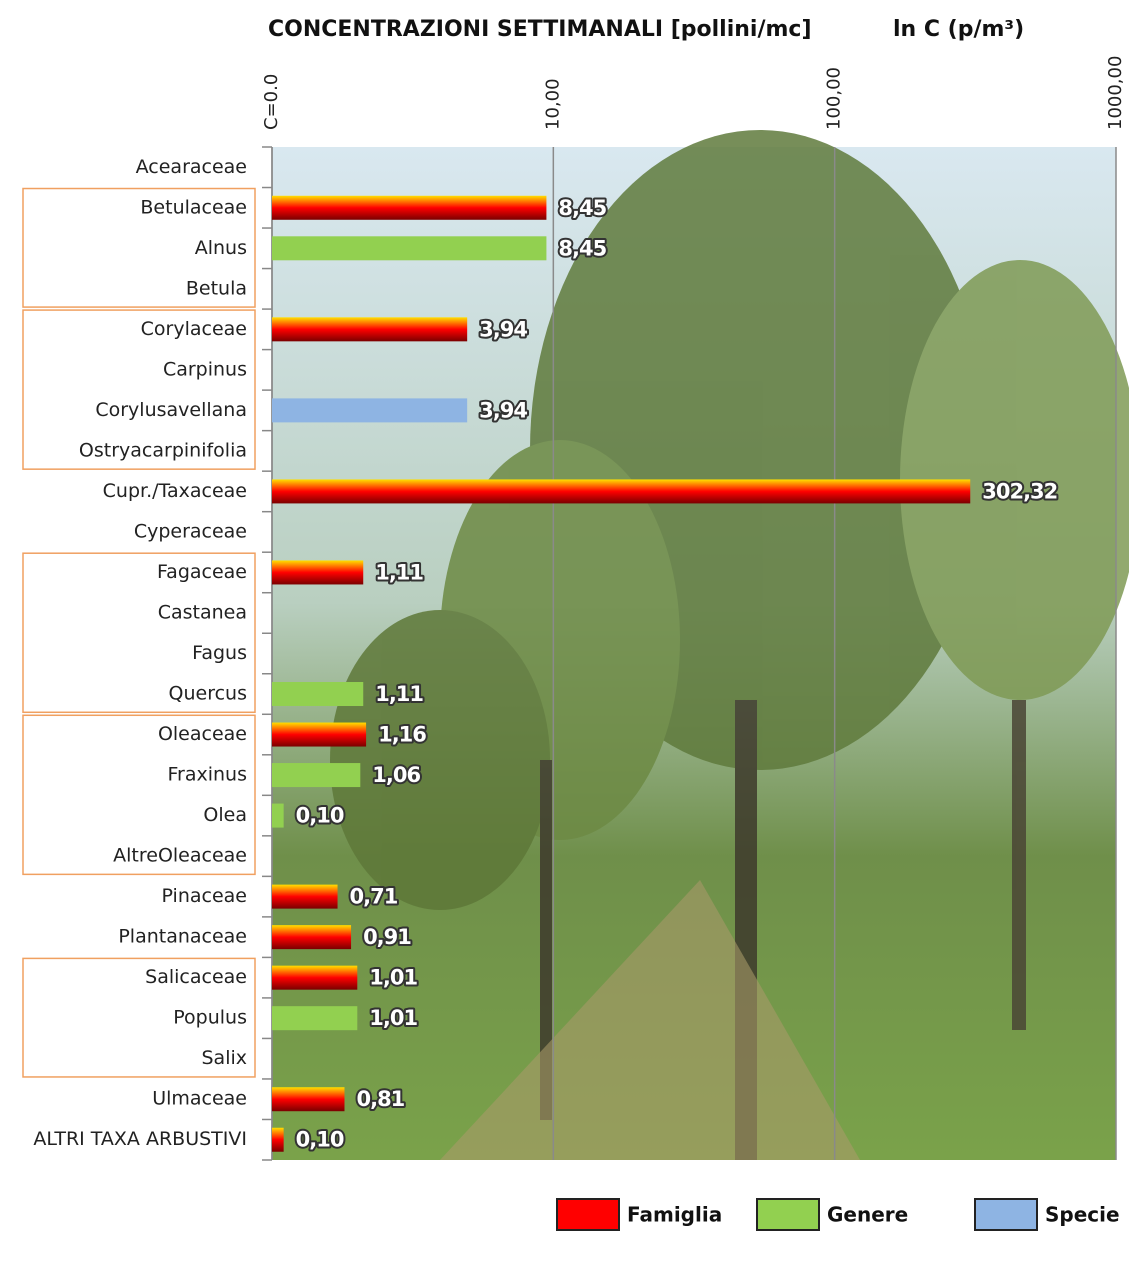 This screenshot has height=1267, width=1129. What do you see at coordinates (191, 167) in the screenshot?
I see `y-tick-label: Acearaceae` at bounding box center [191, 167].